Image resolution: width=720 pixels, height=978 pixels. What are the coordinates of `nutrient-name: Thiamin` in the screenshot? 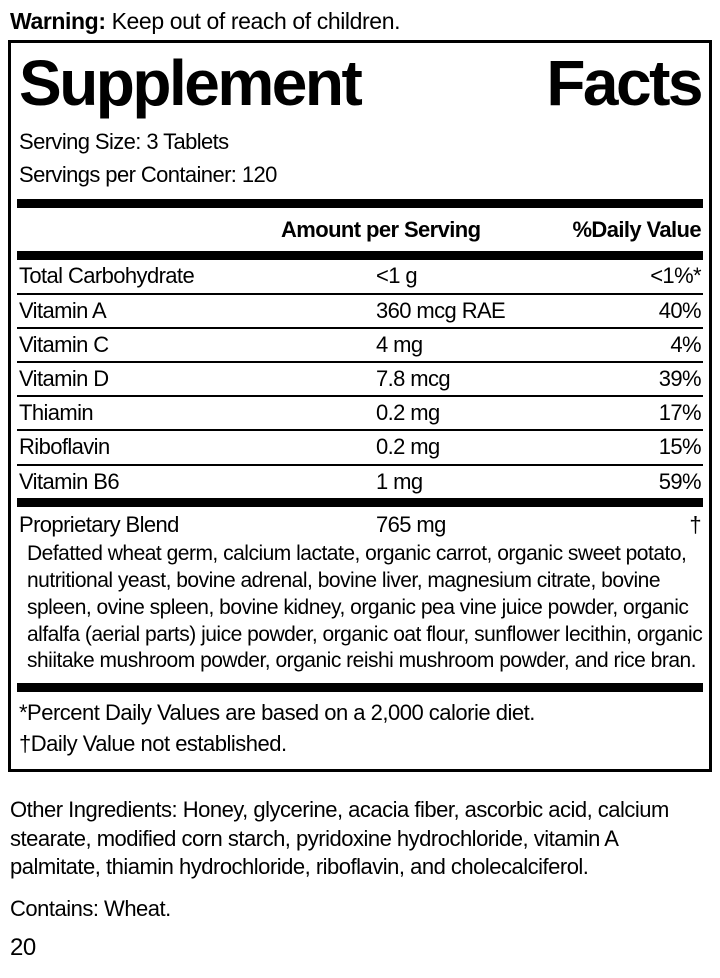 It's located at (56, 413).